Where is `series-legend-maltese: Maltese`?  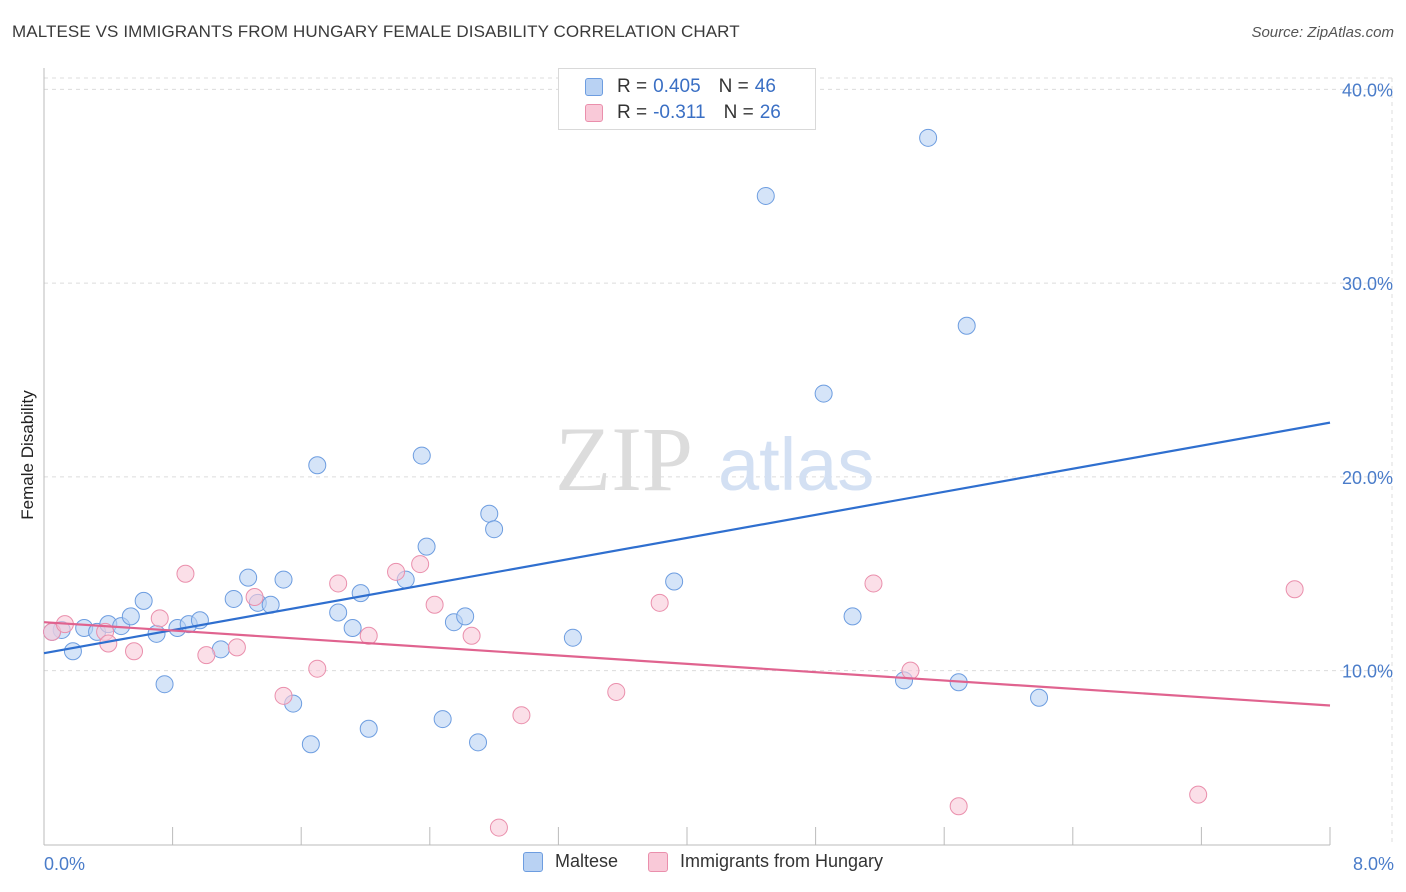
series-legend-maltese: Maltese is located at coordinates (570, 861).